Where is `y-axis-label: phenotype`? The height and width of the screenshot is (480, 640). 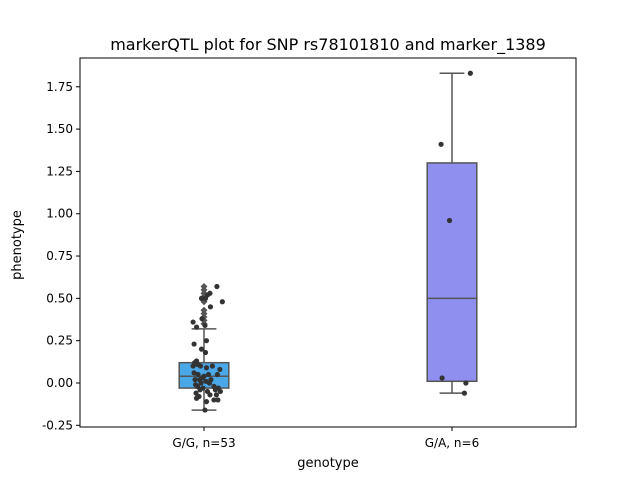
y-axis-label: phenotype is located at coordinates (17, 245).